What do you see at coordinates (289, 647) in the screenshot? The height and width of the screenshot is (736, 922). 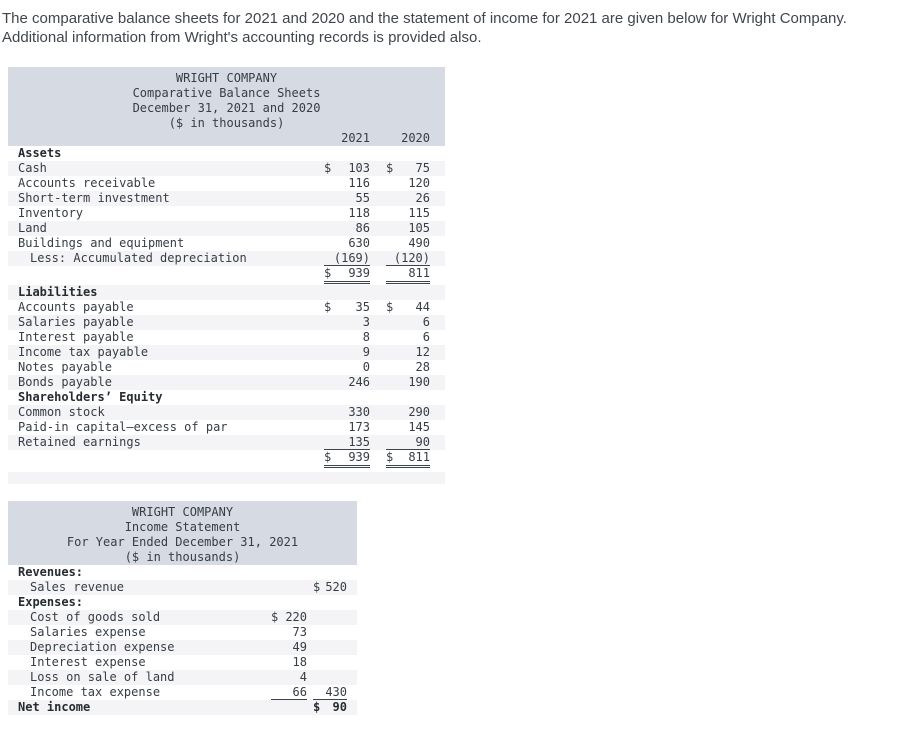 I see `value-cell-col1: 49` at bounding box center [289, 647].